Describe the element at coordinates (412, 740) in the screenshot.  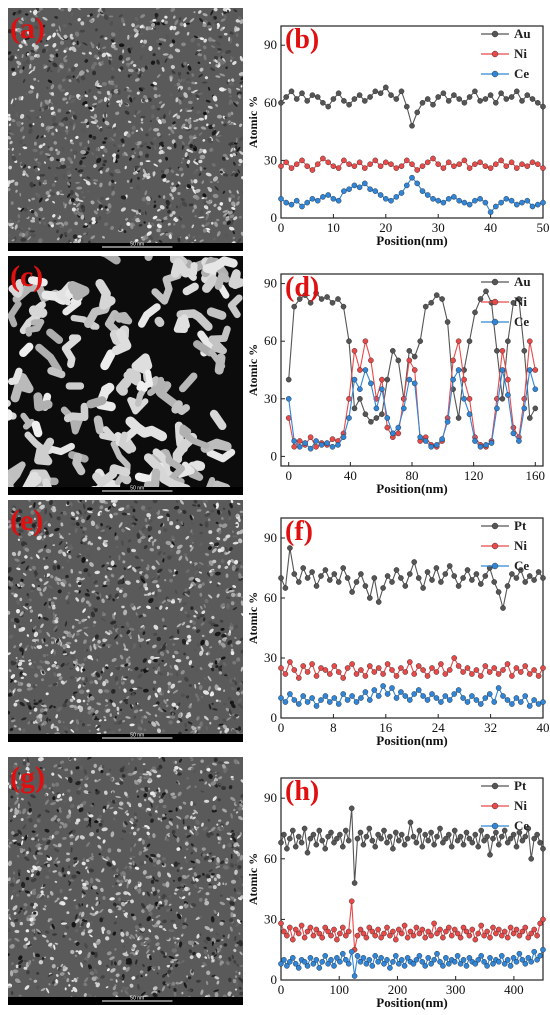
I see `x-axis-label: Position(nm)` at that location.